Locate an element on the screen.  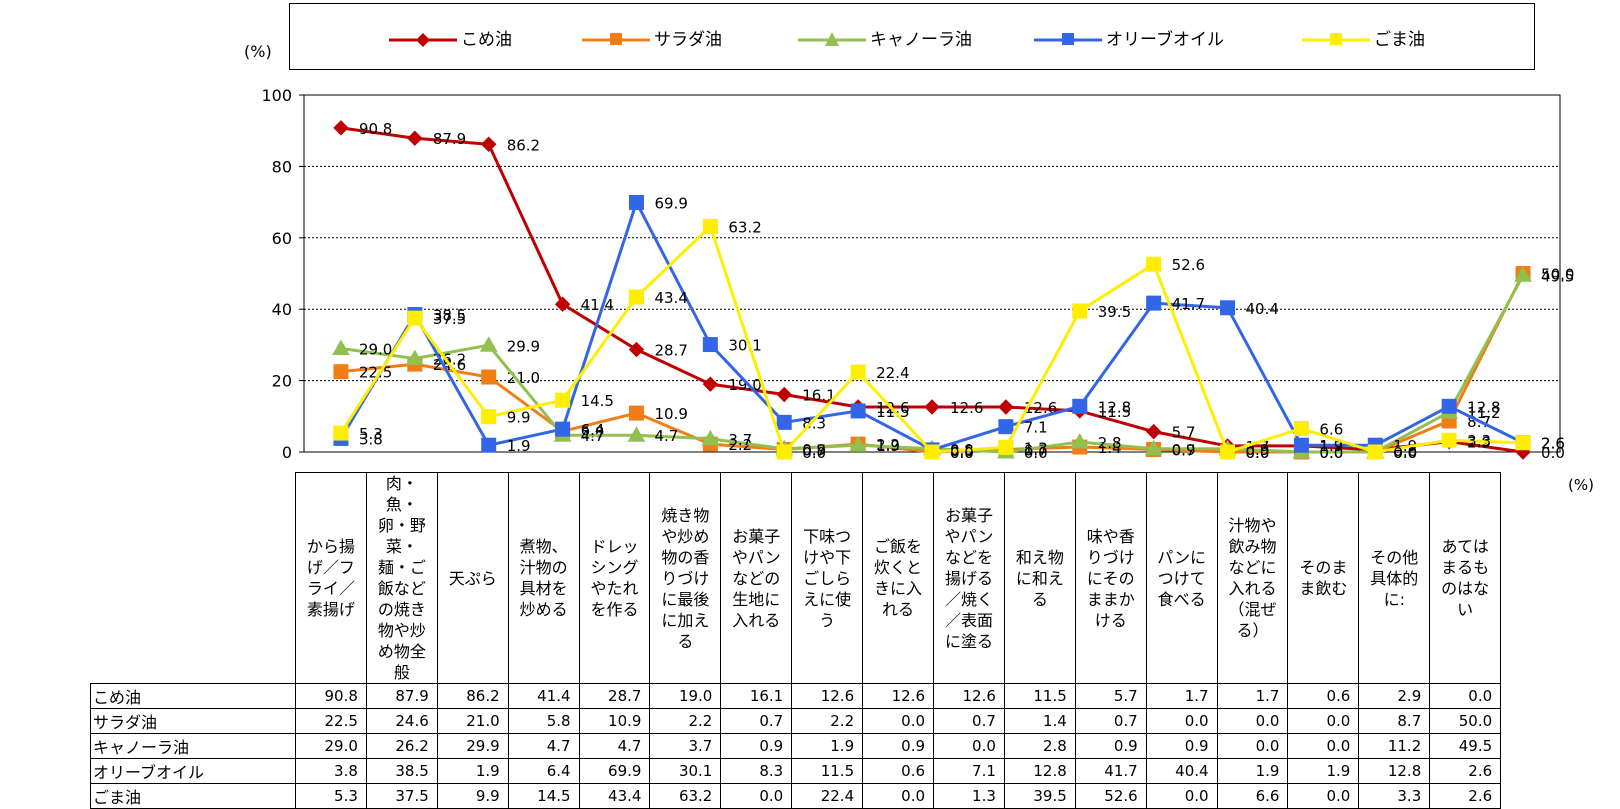
table-cell: 26.2 is located at coordinates (401, 746).